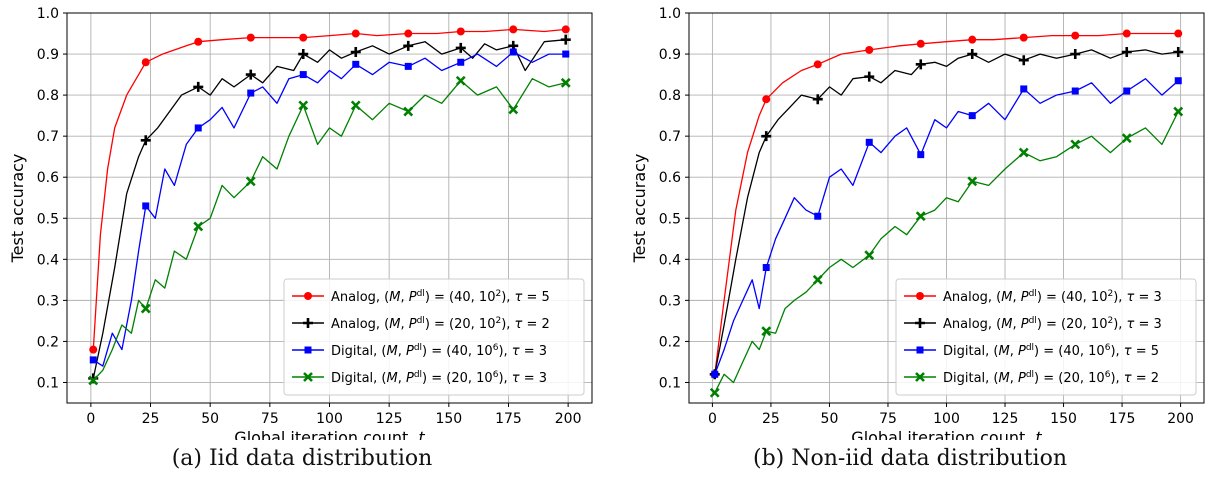  What do you see at coordinates (910, 458) in the screenshot?
I see `caption-b: (b) Non-iid data distribution` at bounding box center [910, 458].